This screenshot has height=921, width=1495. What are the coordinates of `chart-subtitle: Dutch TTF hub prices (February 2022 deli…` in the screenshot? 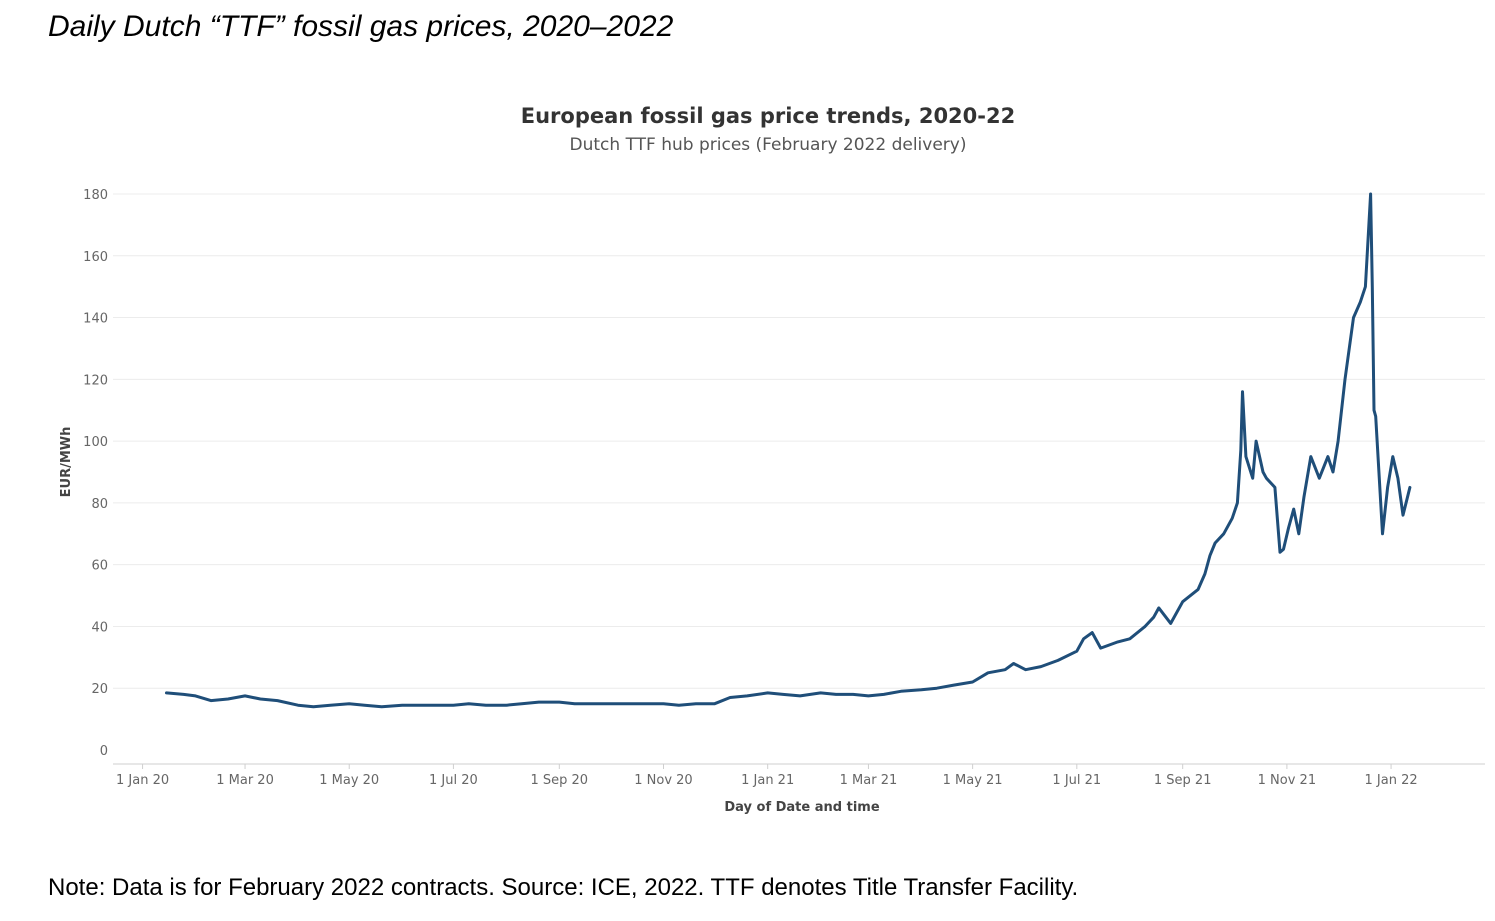 It's located at (768, 145).